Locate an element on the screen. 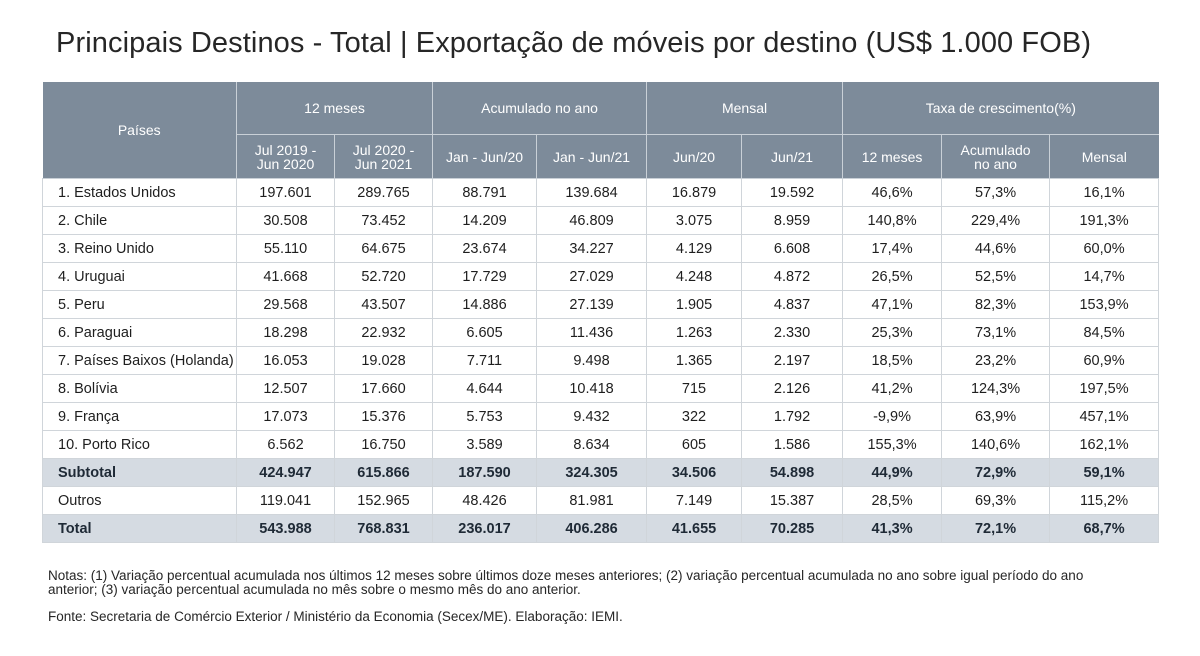 The image size is (1200, 656). table-cell: 15.387 is located at coordinates (792, 500).